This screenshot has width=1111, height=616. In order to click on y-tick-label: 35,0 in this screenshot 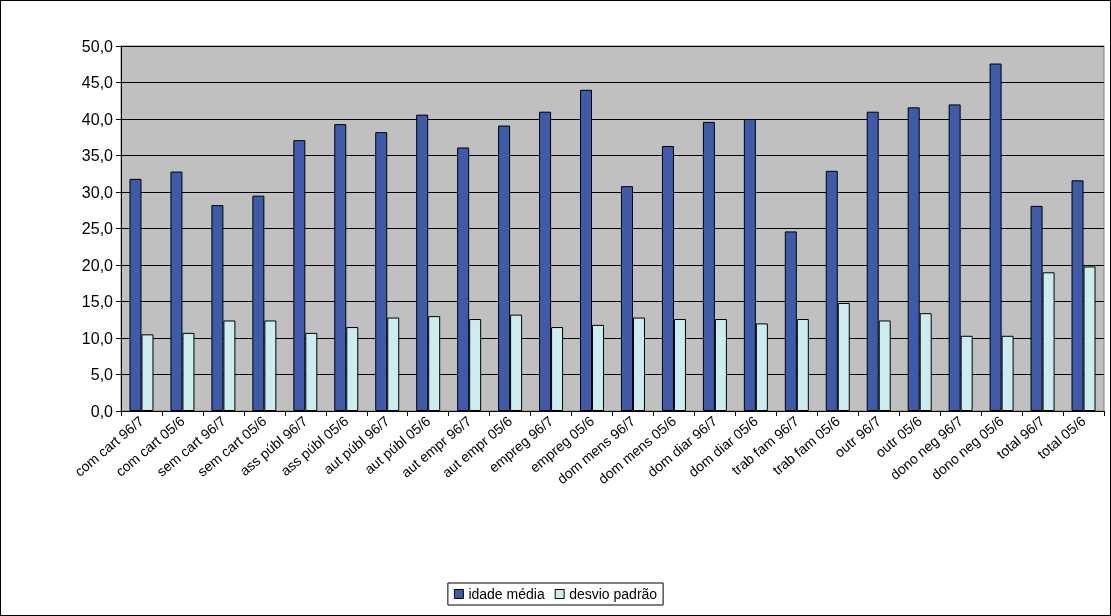, I will do `click(97, 155)`.